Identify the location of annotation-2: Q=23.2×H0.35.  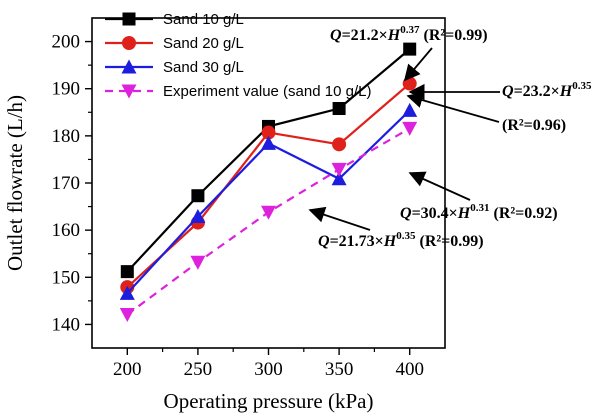
(500, 90).